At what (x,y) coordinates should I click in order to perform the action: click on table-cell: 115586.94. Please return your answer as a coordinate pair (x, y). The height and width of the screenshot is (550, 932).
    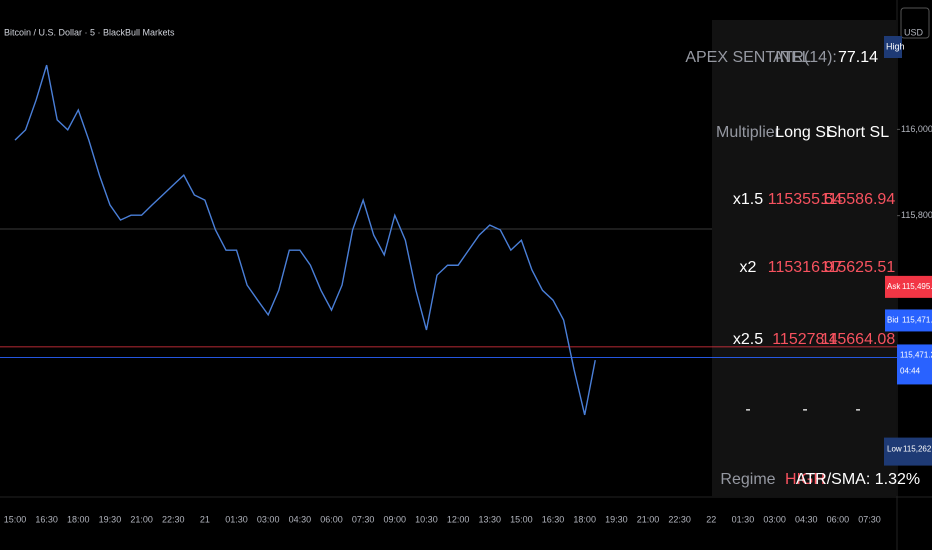
    Looking at the image, I should click on (858, 199).